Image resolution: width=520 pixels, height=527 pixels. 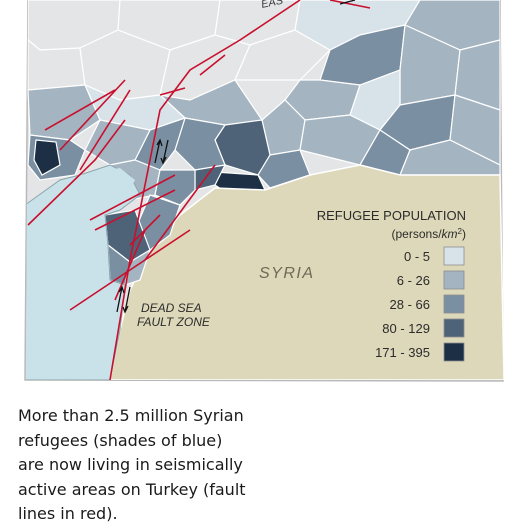 I want to click on legend-units: (persons/km2), so click(x=429, y=234).